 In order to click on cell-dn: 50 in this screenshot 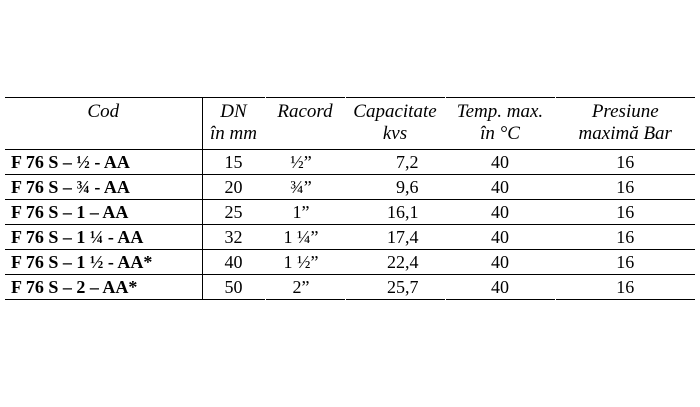, I will do `click(233, 287)`.